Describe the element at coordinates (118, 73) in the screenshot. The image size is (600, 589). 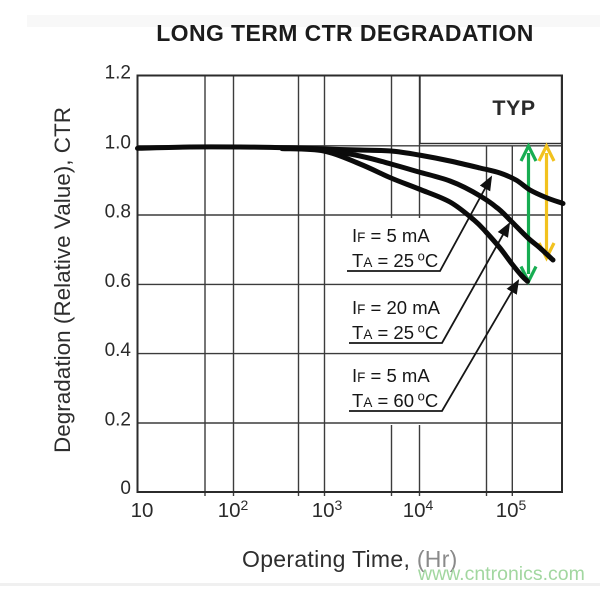
I see `svg-text: 1.2` at that location.